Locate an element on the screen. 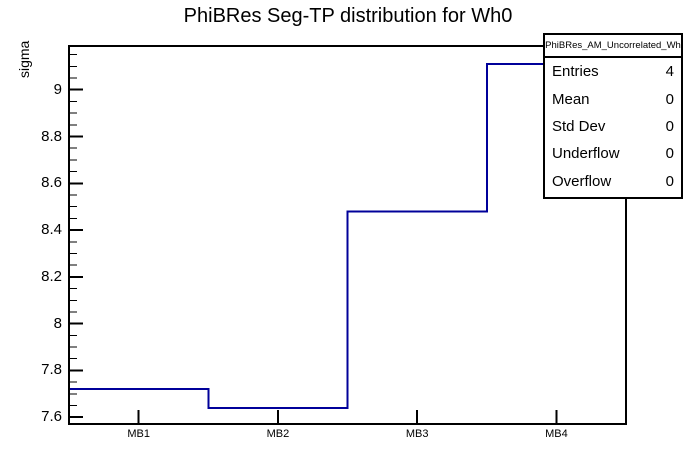 The width and height of the screenshot is (696, 472). y-axis-tick-labels: 7.6 7.8 8 8.2 8.4 8.6 8.8 9 is located at coordinates (32, 236).